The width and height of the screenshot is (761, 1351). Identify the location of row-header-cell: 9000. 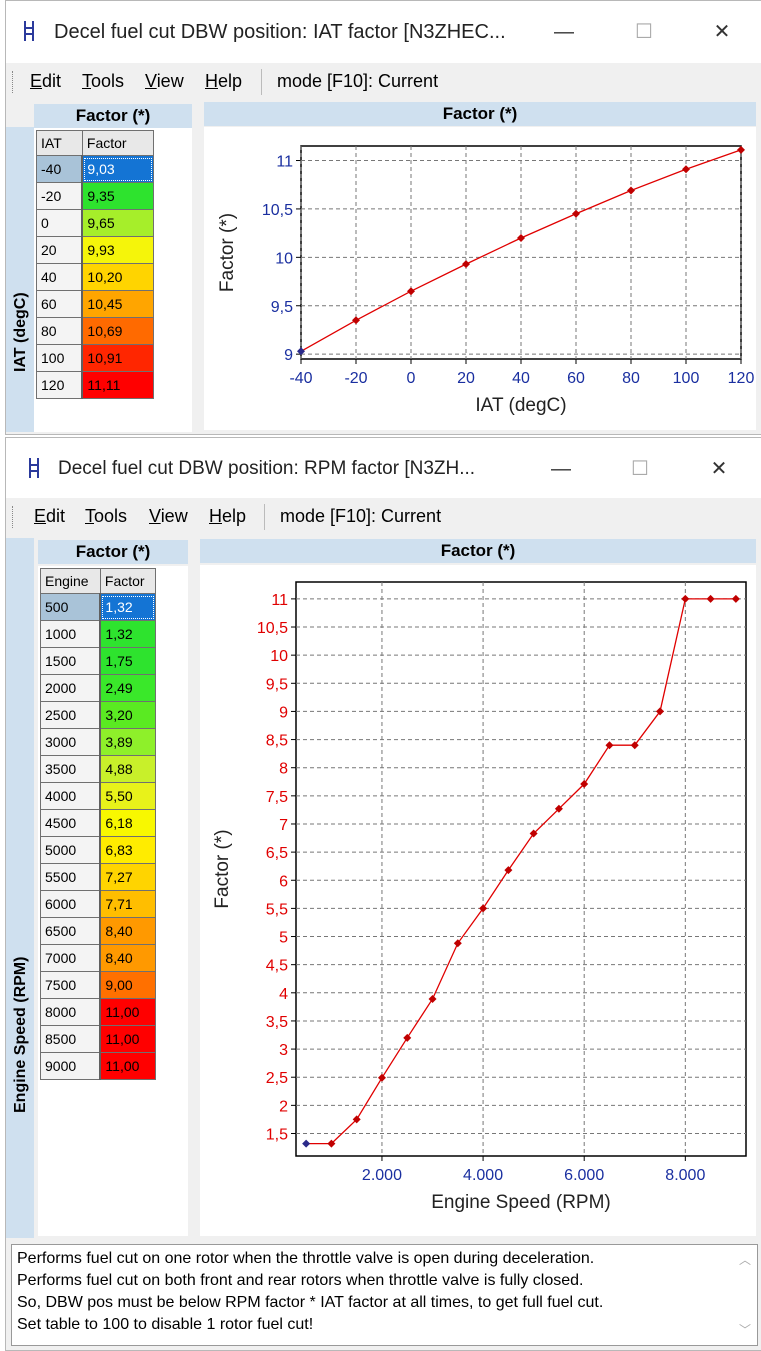
(71, 1066).